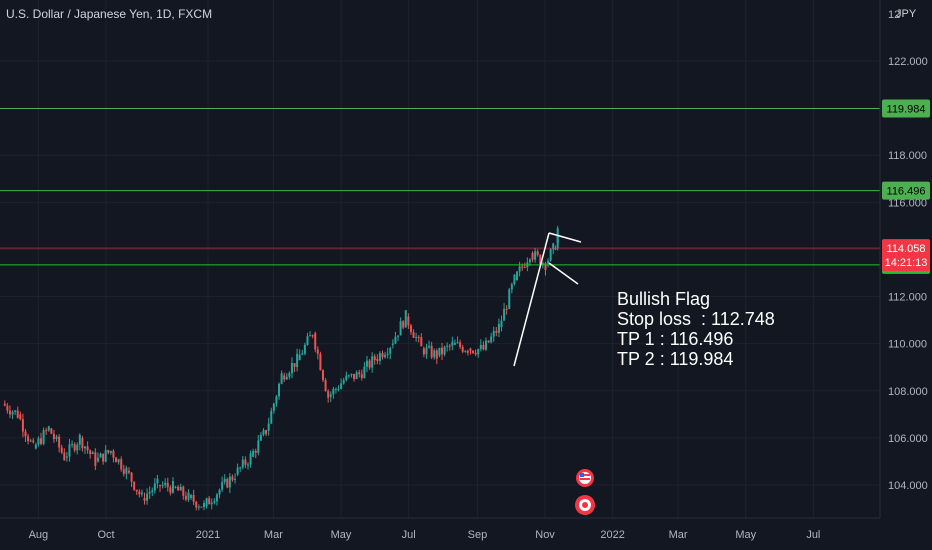  What do you see at coordinates (907, 203) in the screenshot?
I see `price-tick-label: 116.000` at bounding box center [907, 203].